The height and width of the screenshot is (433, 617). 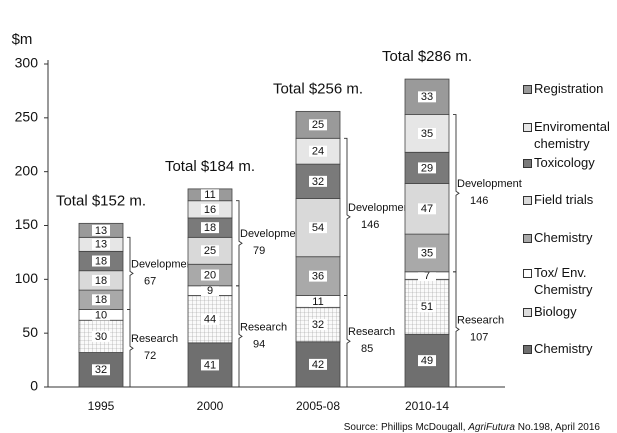 What do you see at coordinates (210, 406) in the screenshot?
I see `x-tick-label: 2000` at bounding box center [210, 406].